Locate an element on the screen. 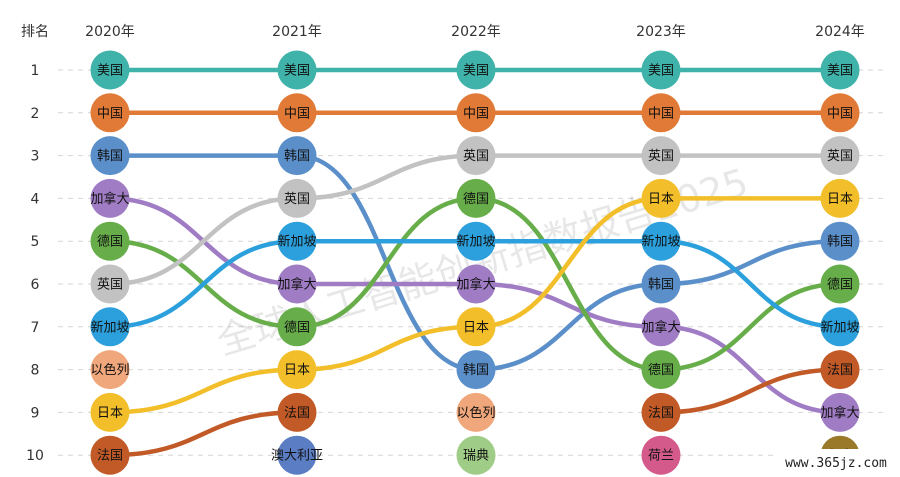  rank-node: 以色列 is located at coordinates (476, 412).